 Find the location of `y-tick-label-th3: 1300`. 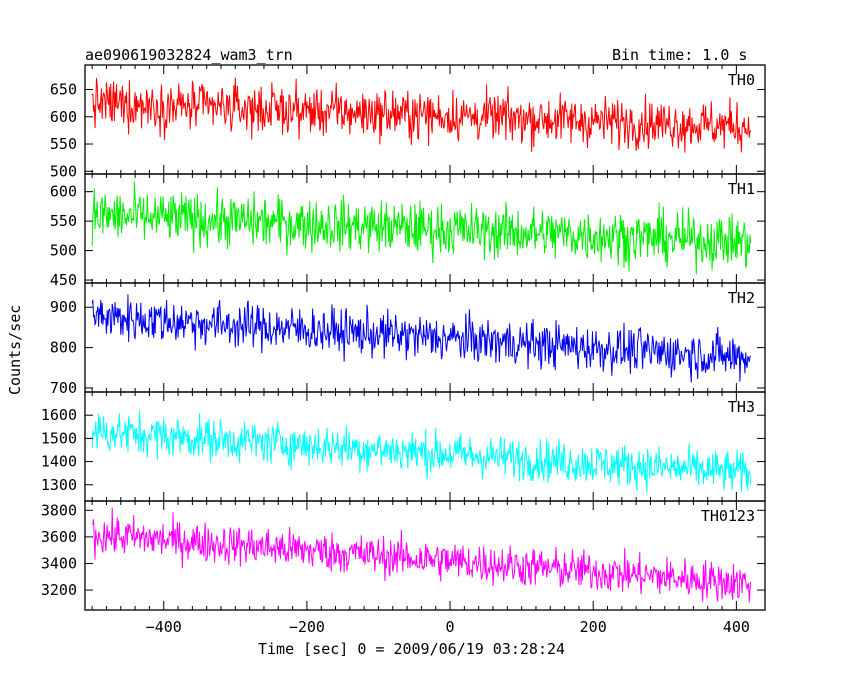

y-tick-label-th3: 1300 is located at coordinates (59, 485).